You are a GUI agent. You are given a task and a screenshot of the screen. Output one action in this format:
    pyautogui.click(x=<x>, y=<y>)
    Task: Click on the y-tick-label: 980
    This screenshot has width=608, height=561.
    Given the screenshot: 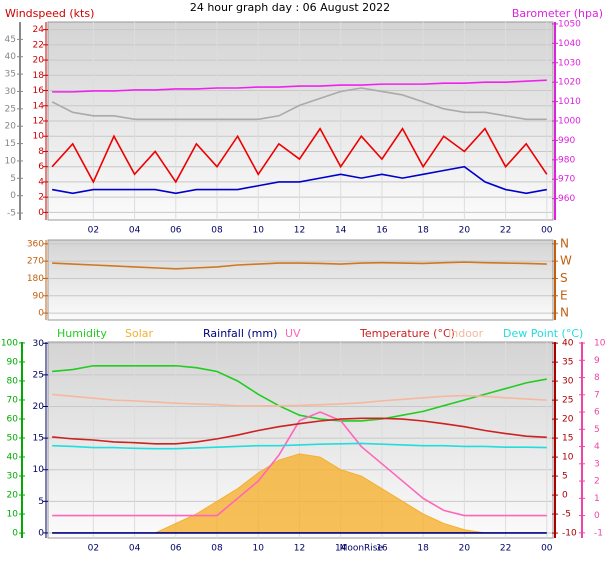 What is the action you would take?
    pyautogui.click(x=566, y=160)
    